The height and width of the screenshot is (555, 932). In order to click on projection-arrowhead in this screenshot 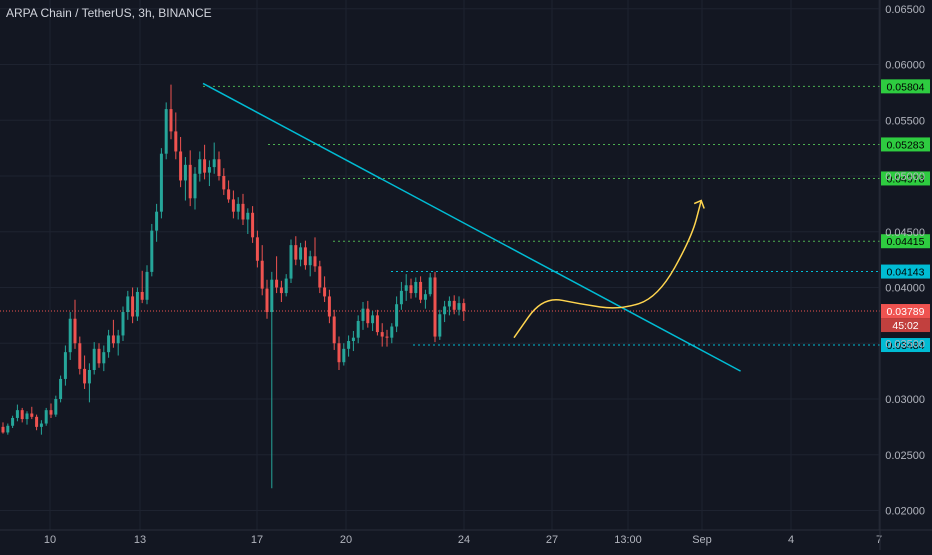, I will do `click(699, 204)`.